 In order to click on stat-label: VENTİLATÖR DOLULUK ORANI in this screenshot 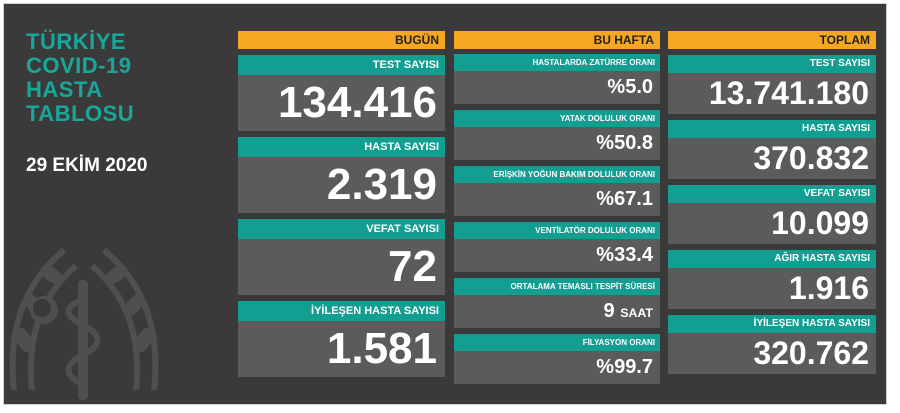, I will do `click(557, 230)`.